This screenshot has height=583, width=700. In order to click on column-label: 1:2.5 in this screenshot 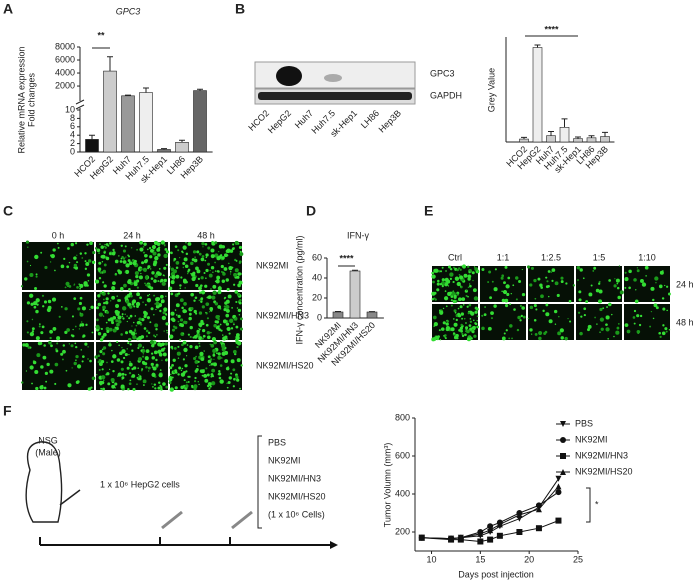, I will do `click(551, 257)`.